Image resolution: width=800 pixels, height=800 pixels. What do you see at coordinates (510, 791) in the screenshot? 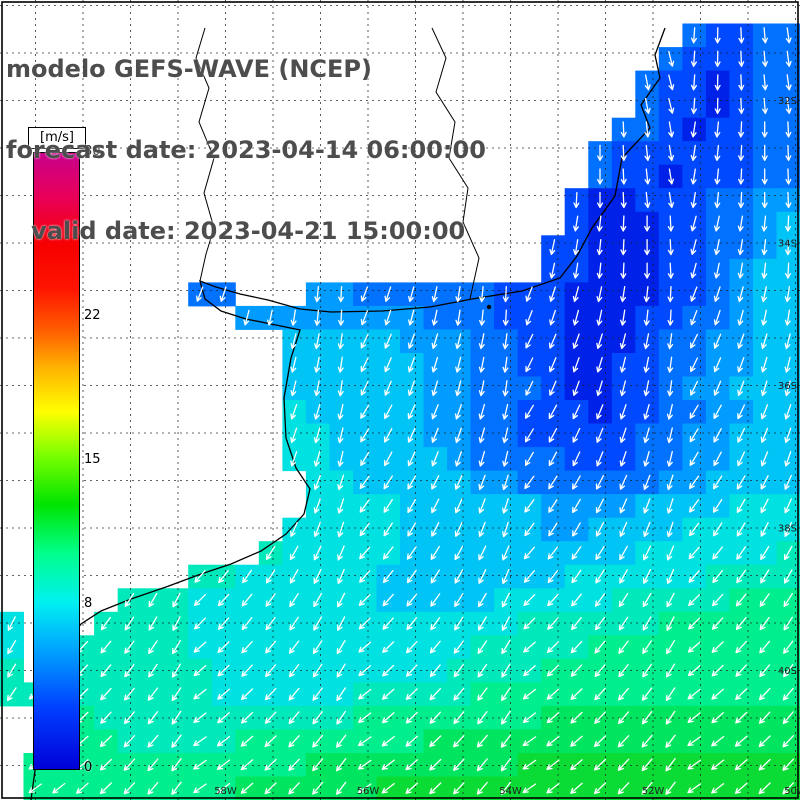
I see `lon-label: 54W` at bounding box center [510, 791].